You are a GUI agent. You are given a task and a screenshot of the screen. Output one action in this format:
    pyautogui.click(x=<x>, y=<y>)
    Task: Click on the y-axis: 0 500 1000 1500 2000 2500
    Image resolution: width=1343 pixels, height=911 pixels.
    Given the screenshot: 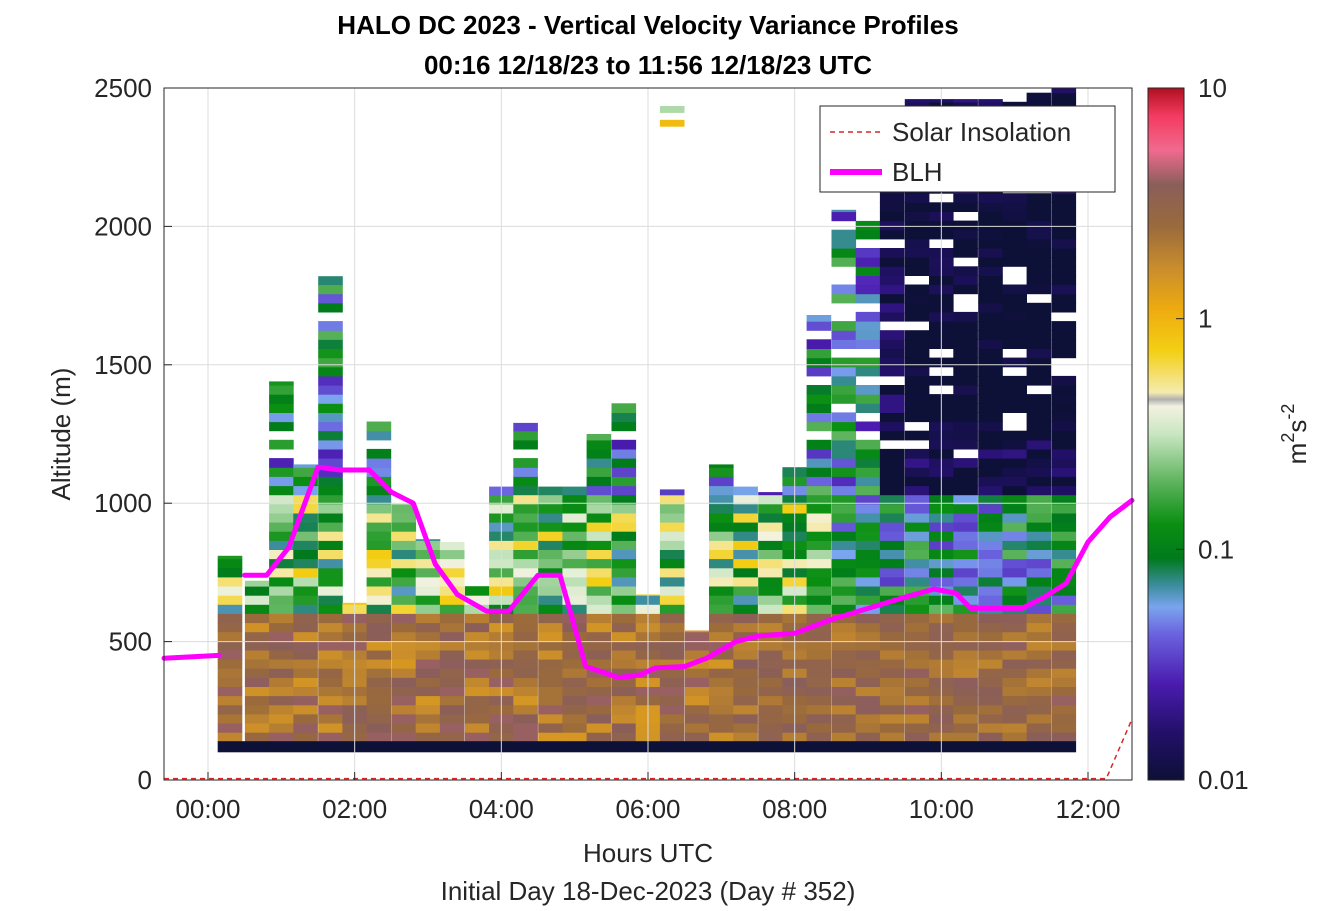 What is the action you would take?
    pyautogui.click(x=133, y=434)
    